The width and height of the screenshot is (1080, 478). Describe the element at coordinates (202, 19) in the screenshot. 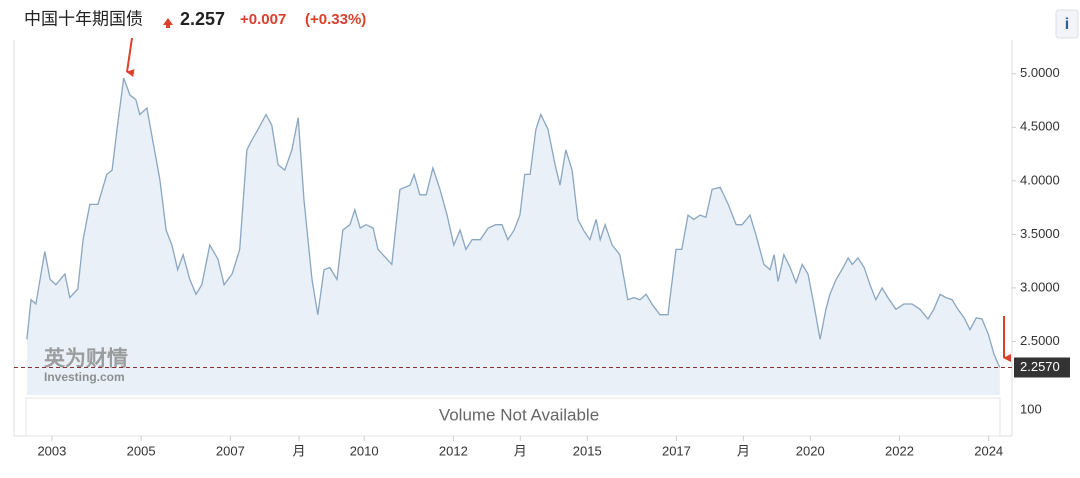

I see `price: 2.257` at that location.